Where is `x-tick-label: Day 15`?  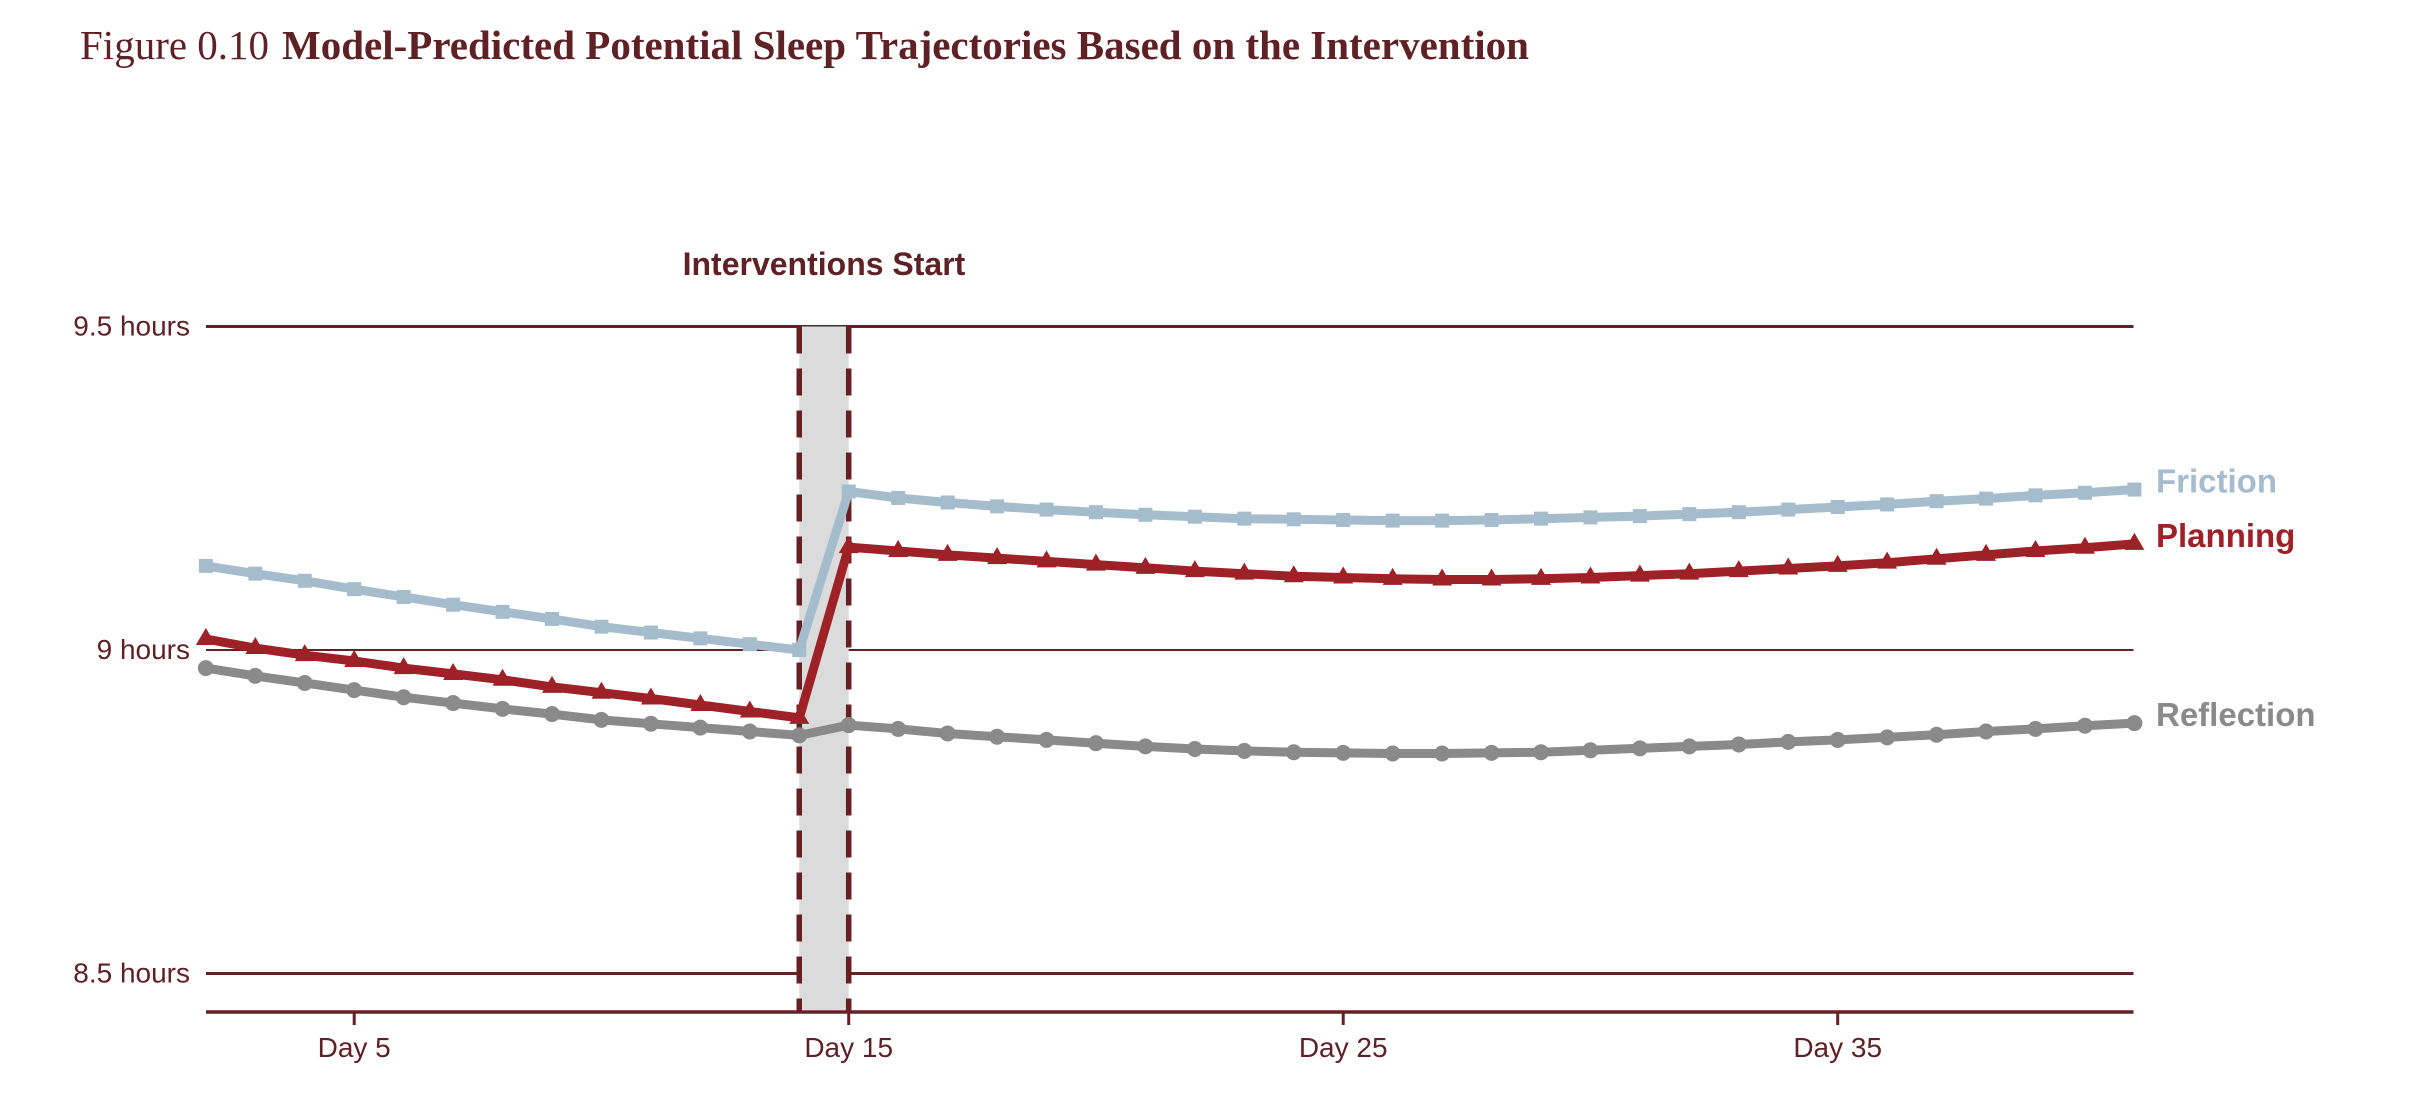 x-tick-label: Day 15 is located at coordinates (848, 1047).